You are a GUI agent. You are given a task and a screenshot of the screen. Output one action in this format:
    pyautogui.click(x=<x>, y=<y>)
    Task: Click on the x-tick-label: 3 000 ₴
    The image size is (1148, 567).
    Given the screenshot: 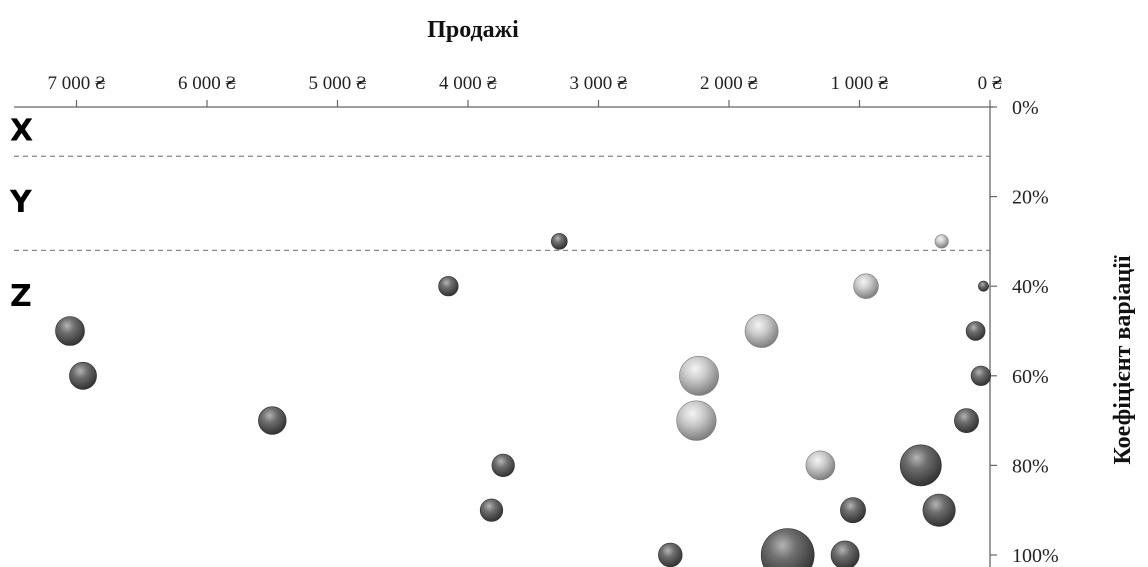 What is the action you would take?
    pyautogui.click(x=598, y=83)
    